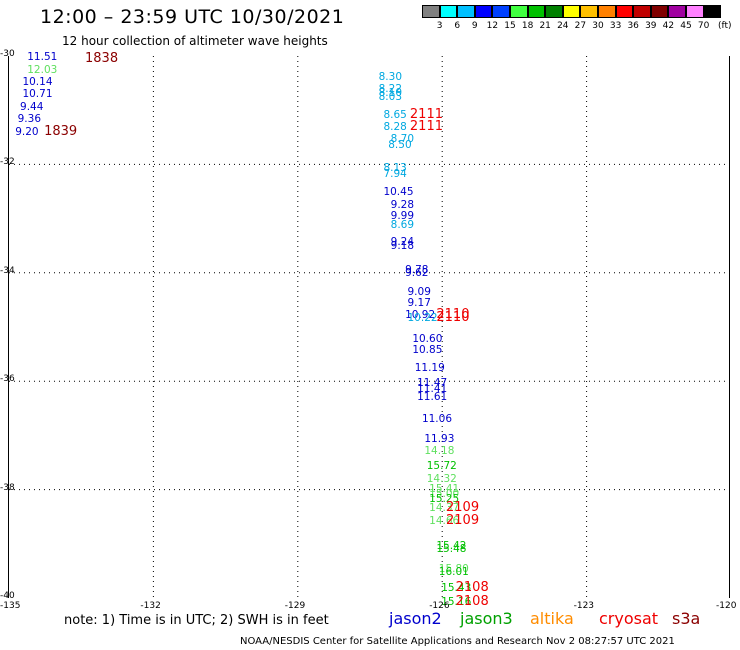 This screenshot has width=740, height=650. What do you see at coordinates (7, 54) in the screenshot?
I see `latitude-tick-label: -30` at bounding box center [7, 54].